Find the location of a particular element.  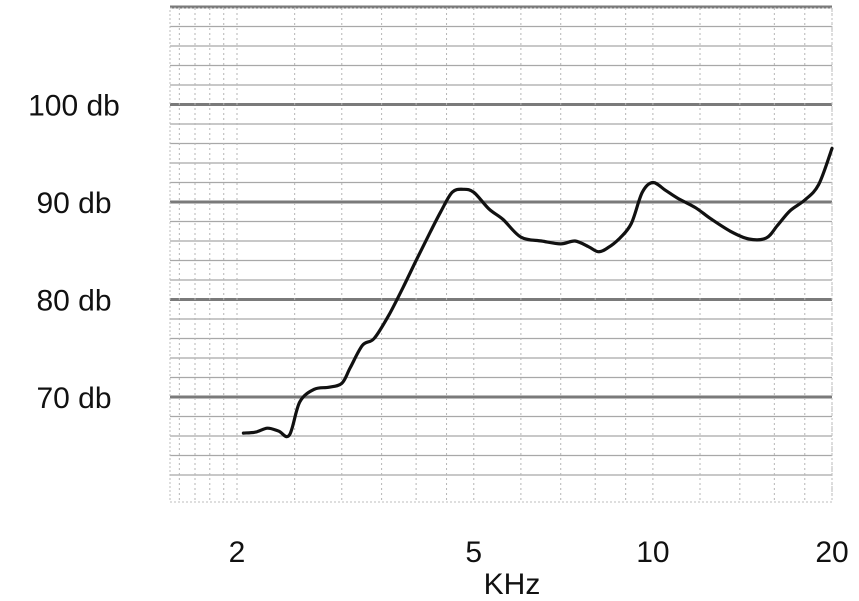

y-tick-label: 90 db is located at coordinates (73, 203).